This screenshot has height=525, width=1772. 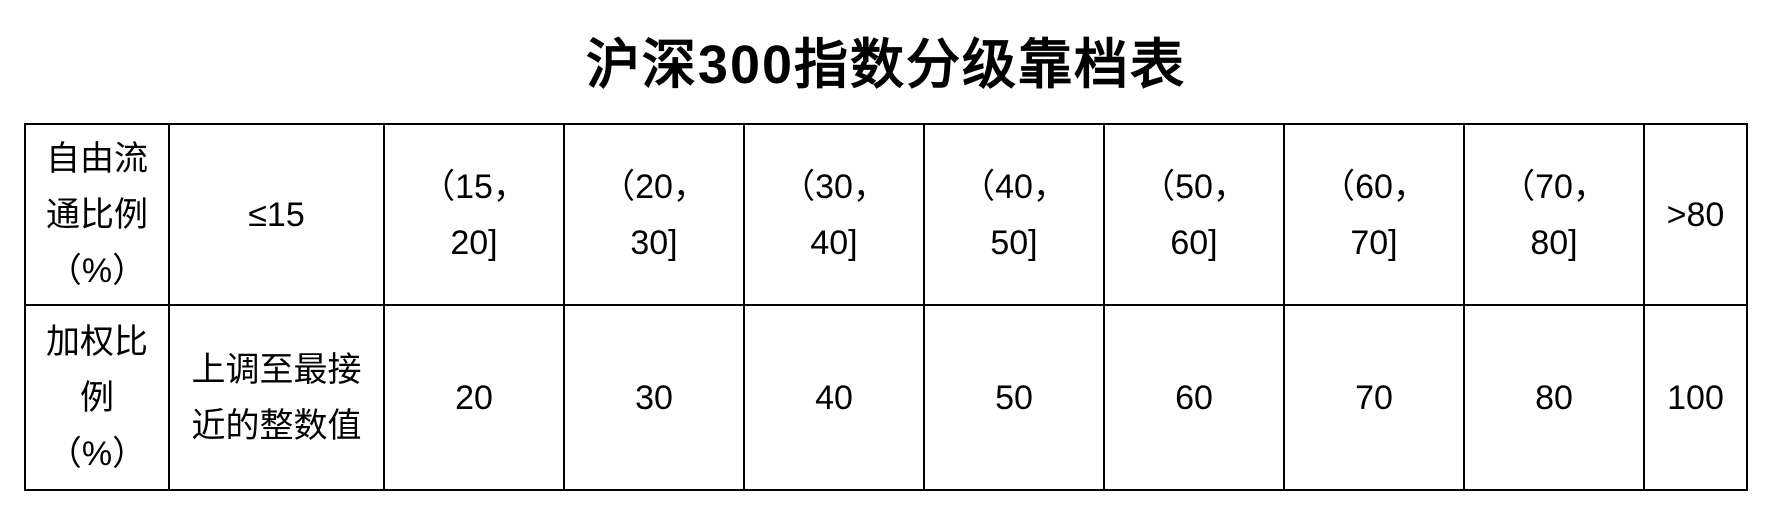 I want to click on cell-round-up-rule: 上调至最接 近的整数值, so click(x=277, y=397).